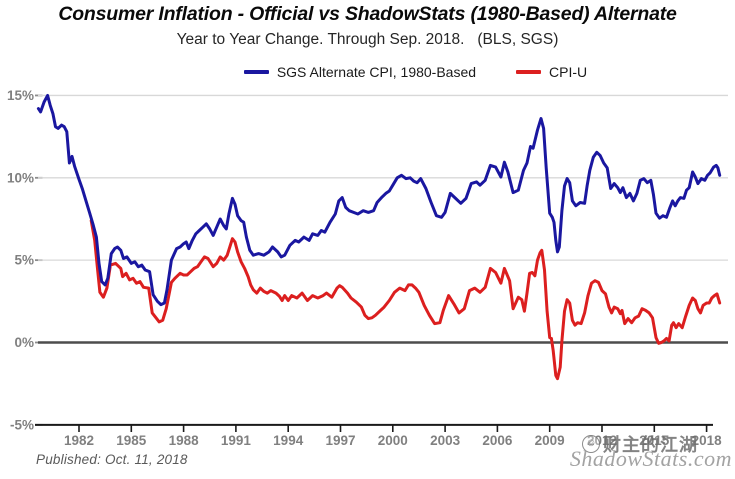 The height and width of the screenshot is (479, 735). What do you see at coordinates (288, 440) in the screenshot?
I see `x-axis-label: 1994` at bounding box center [288, 440].